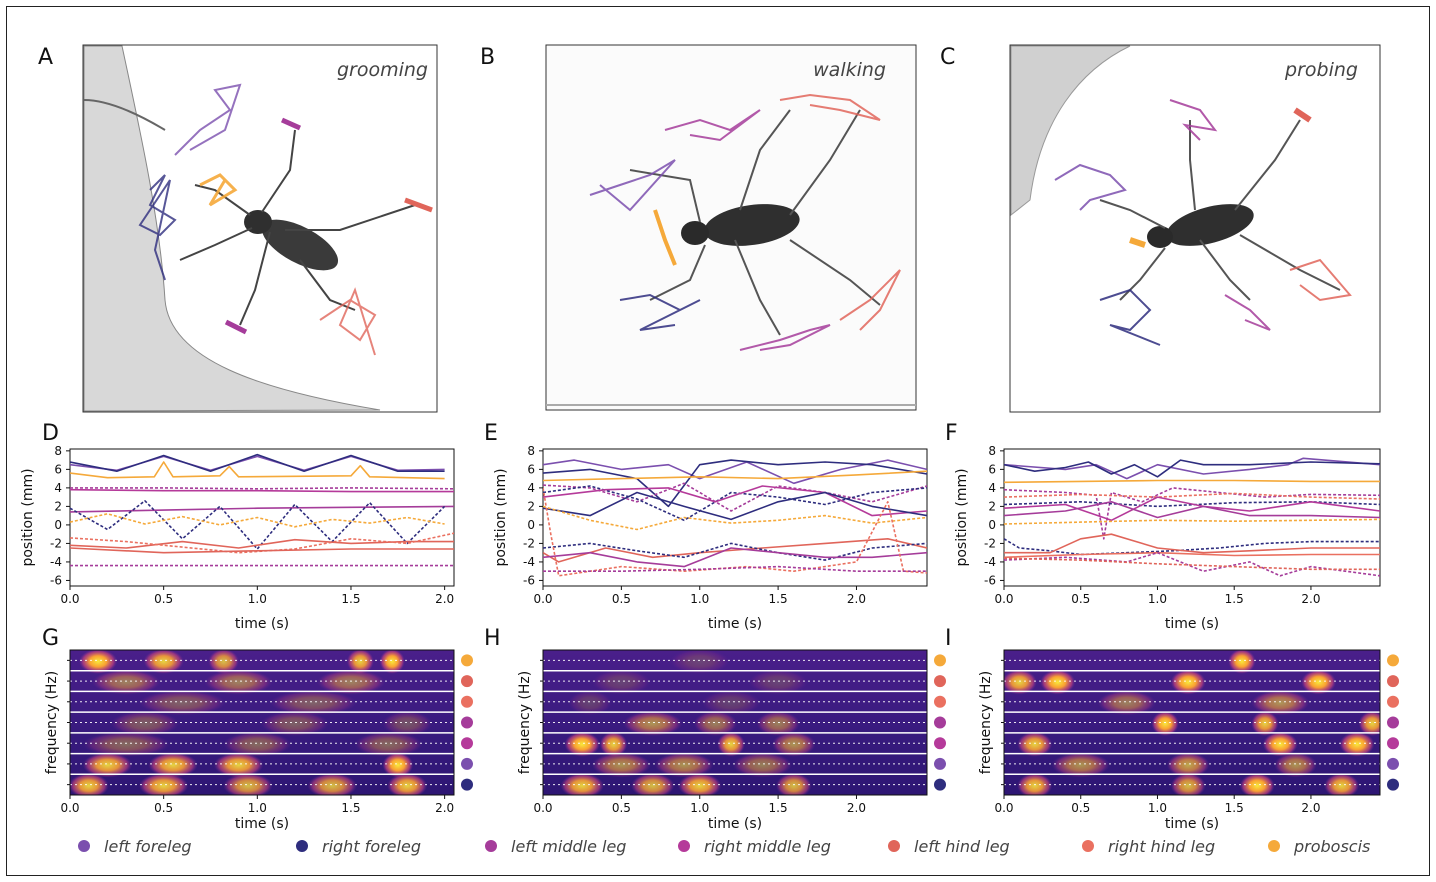  I want to click on x-tick-label: 2.0, so click(856, 599).